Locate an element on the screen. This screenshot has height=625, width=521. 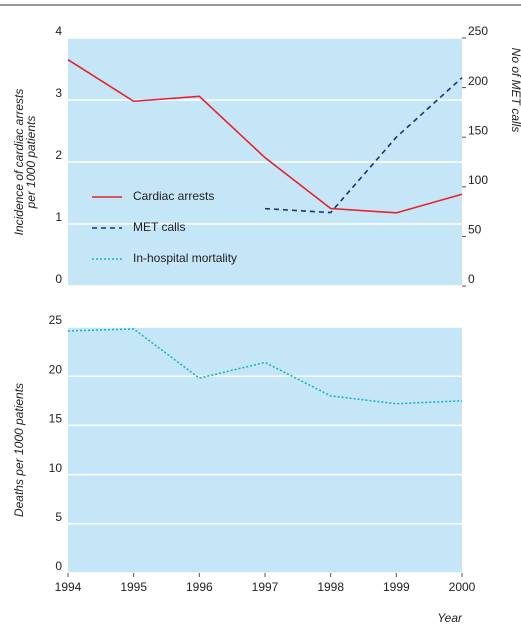
y-tick-label: 25 is located at coordinates (56, 320).